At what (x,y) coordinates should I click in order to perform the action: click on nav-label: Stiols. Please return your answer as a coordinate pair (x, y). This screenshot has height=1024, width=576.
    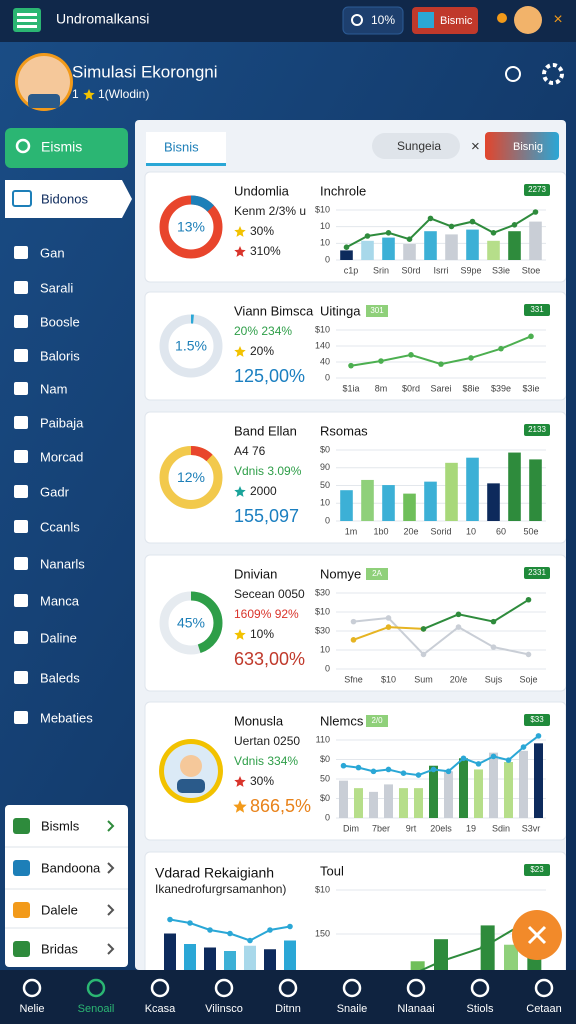
    Looking at the image, I should click on (480, 1009).